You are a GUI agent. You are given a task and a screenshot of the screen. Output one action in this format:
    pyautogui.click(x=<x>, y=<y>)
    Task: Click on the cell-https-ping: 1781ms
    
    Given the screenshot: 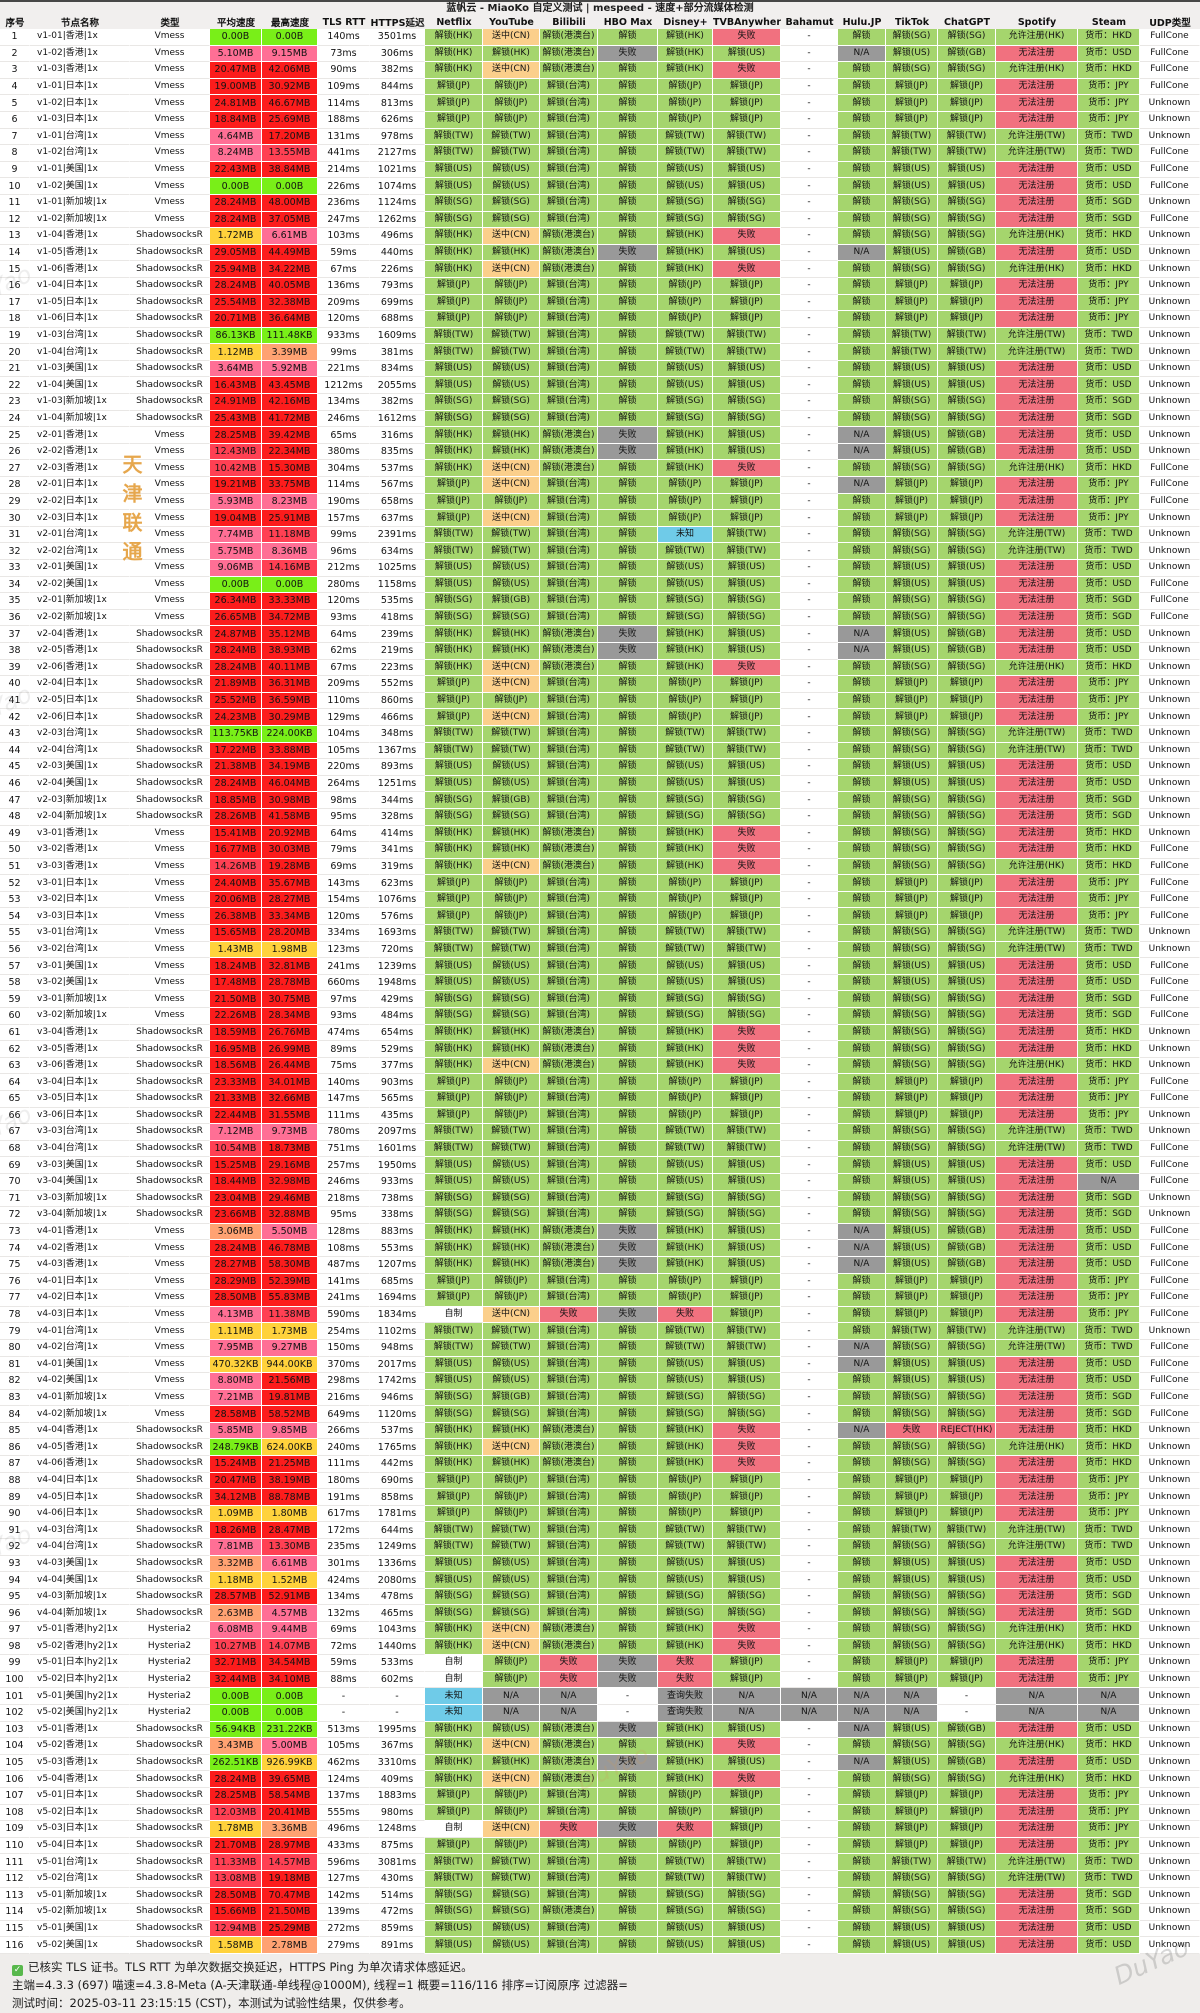 What is the action you would take?
    pyautogui.click(x=397, y=1514)
    